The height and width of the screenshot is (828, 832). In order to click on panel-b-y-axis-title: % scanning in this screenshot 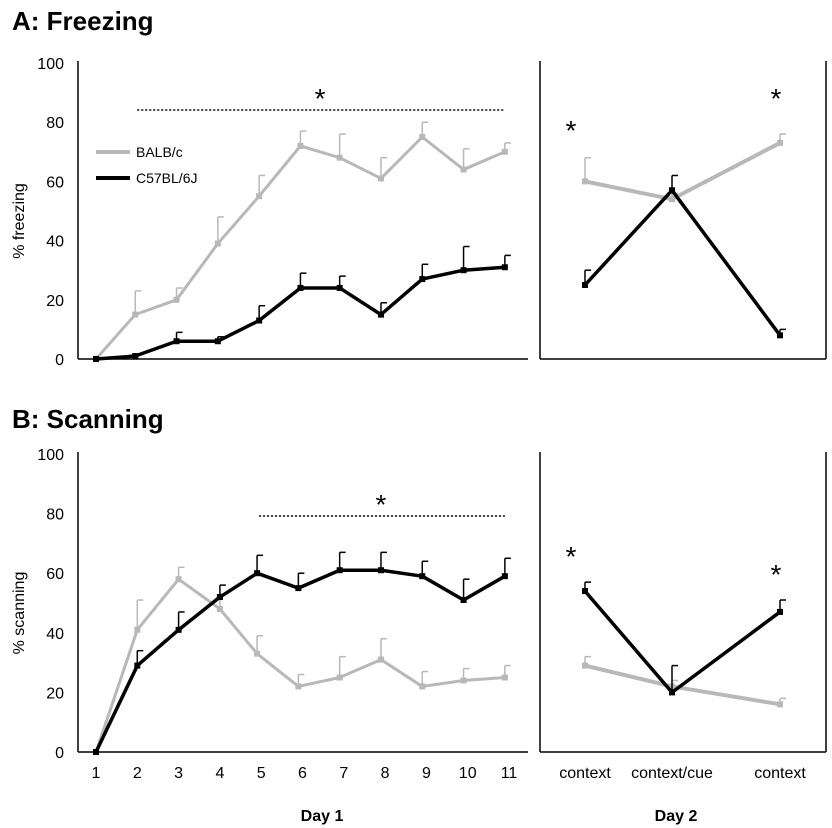, I will do `click(19, 613)`.